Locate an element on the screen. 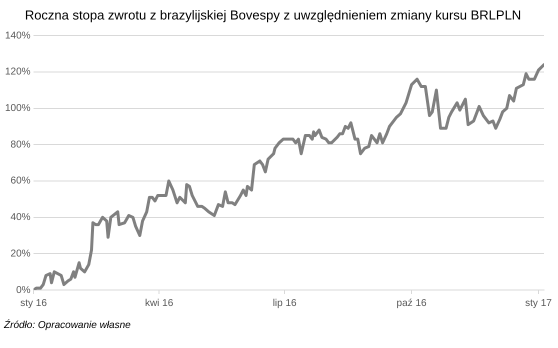  y-tick-label: 120% is located at coordinates (18, 72).